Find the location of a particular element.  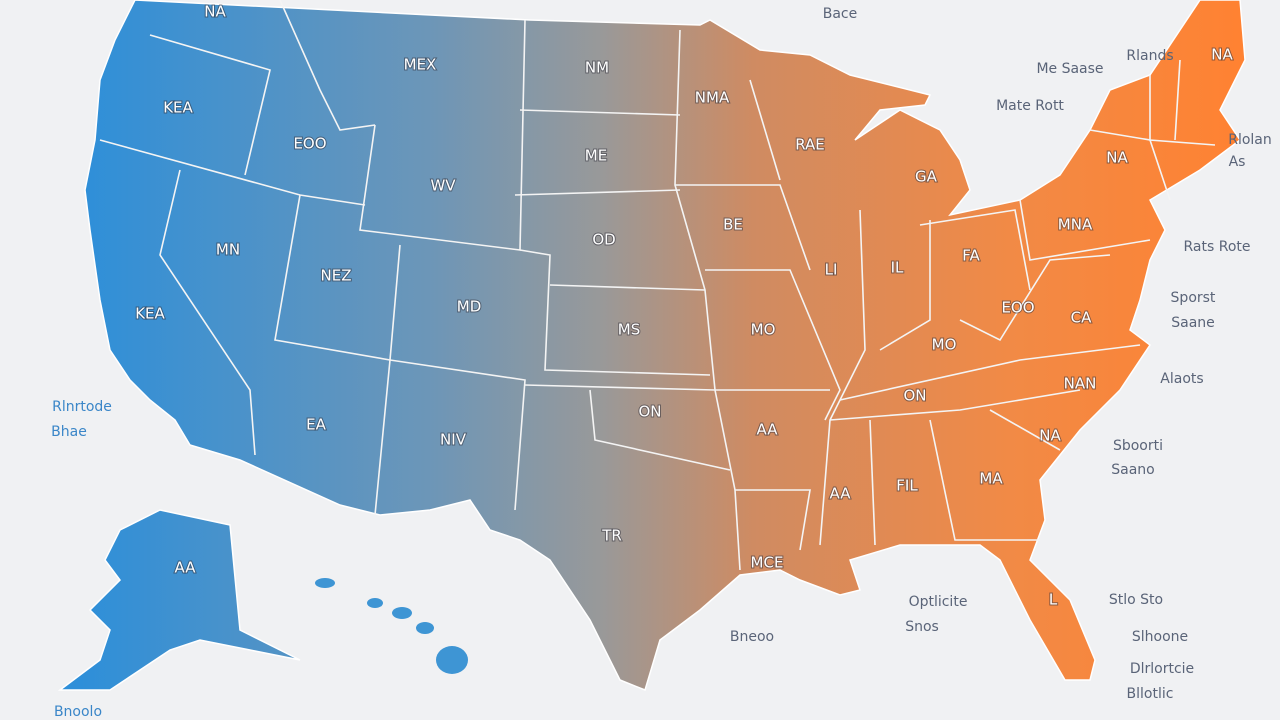

annotation: Rlolan is located at coordinates (1250, 140).